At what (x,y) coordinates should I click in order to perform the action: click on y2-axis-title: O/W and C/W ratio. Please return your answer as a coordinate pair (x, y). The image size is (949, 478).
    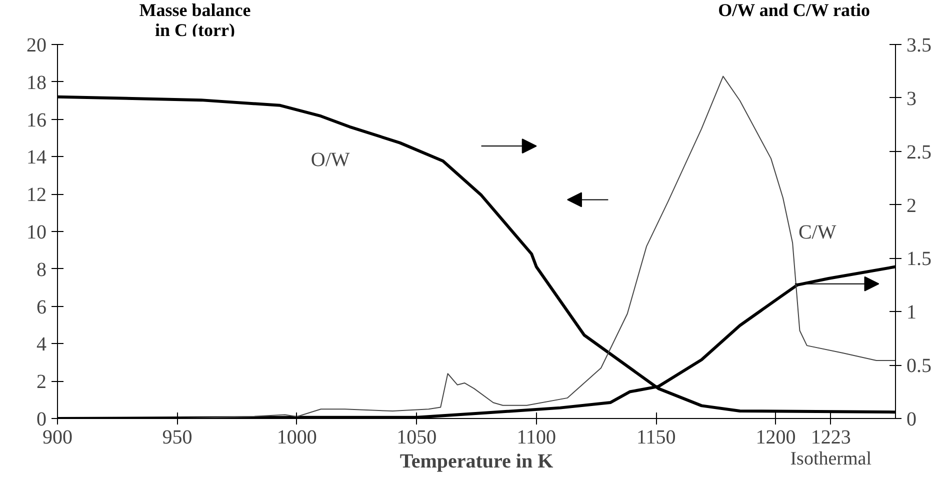
    Looking at the image, I should click on (793, 10).